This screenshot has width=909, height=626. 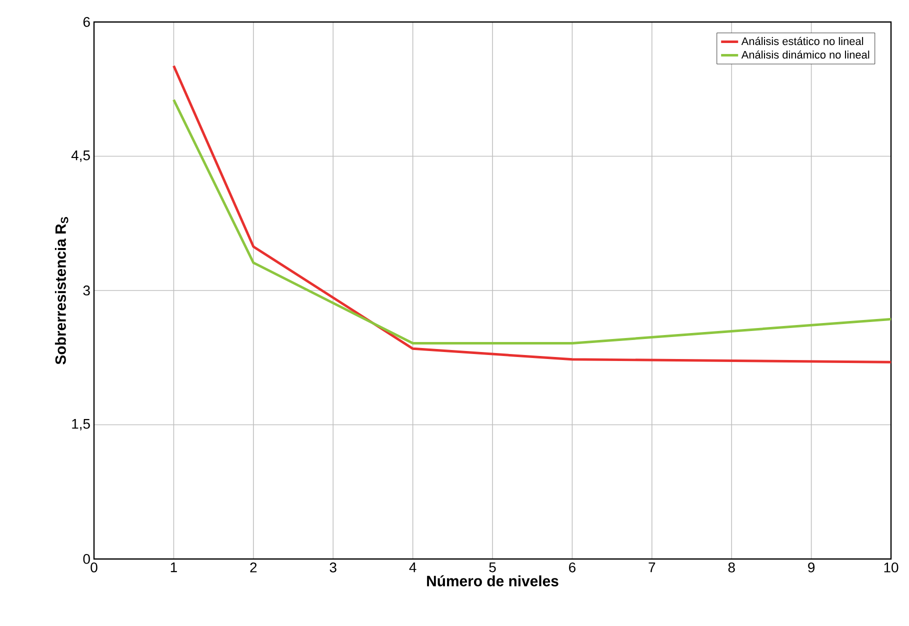 I want to click on y-tick-label: 4,5, so click(x=80, y=156).